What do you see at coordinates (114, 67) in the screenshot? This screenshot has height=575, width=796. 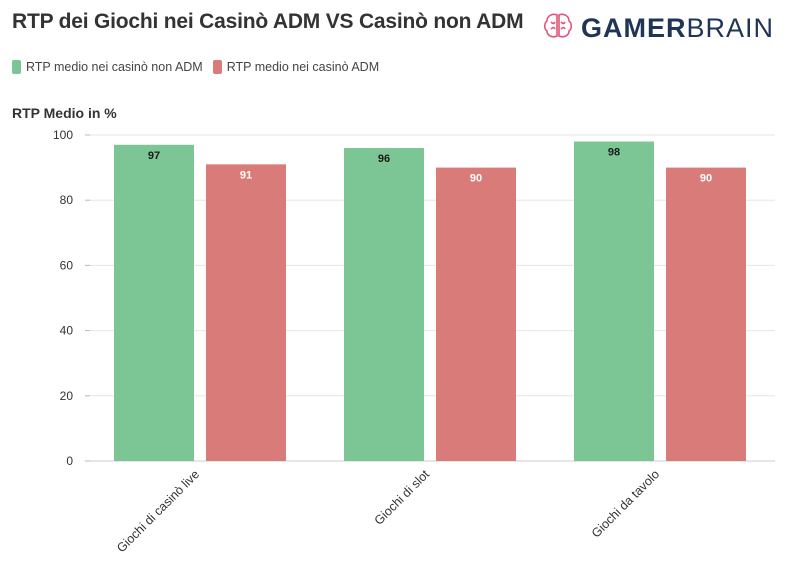 I see `legend-label-non-adm: RTP medio nei casinò non ADM` at bounding box center [114, 67].